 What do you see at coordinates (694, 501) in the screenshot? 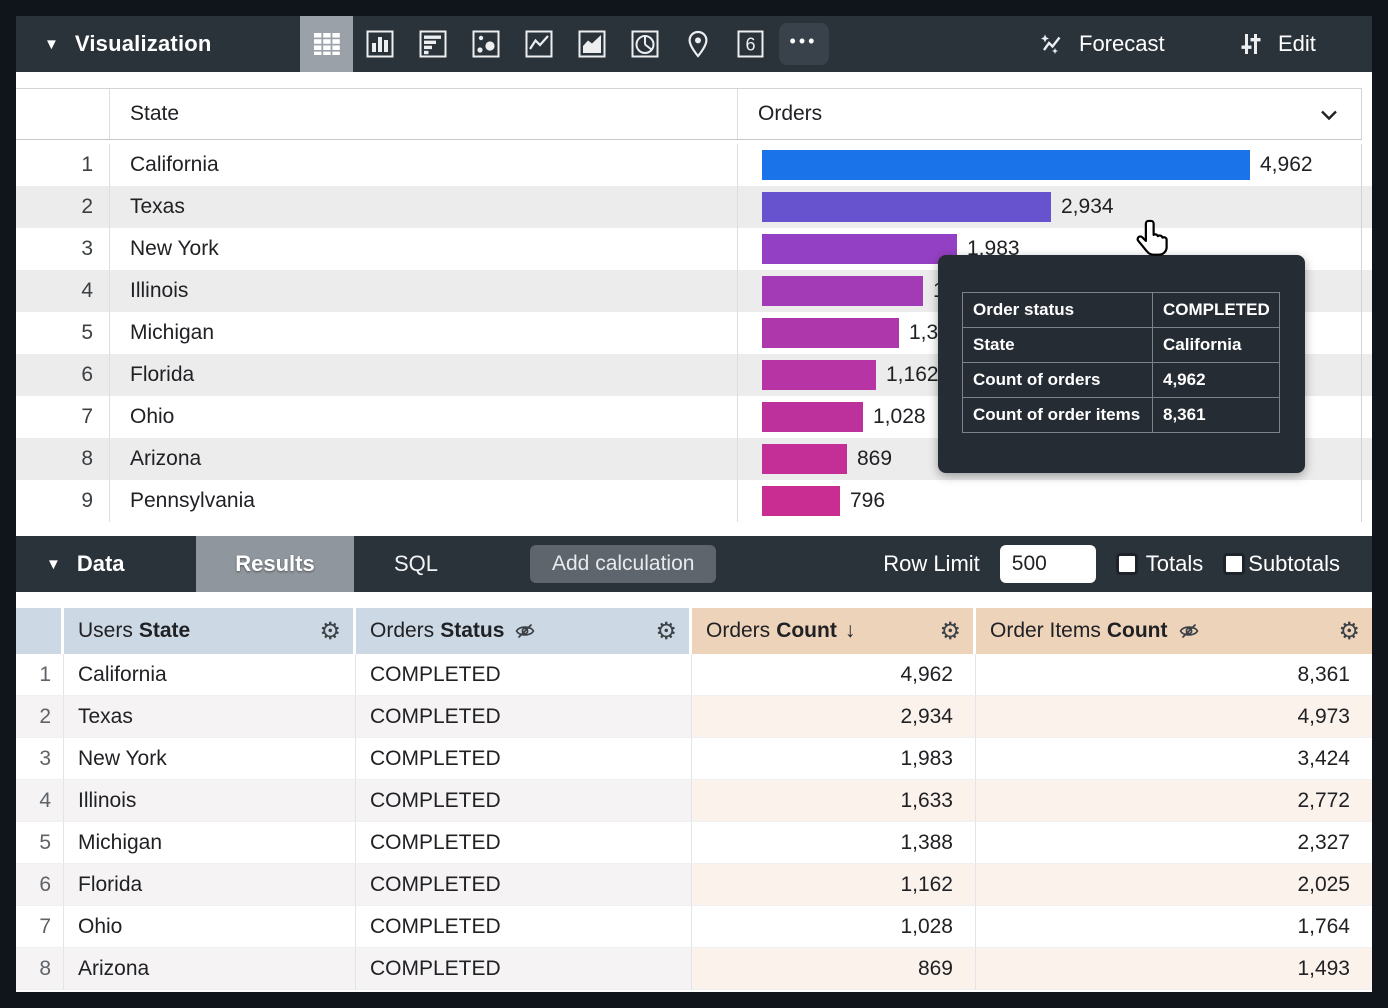
I see `viz-row: 9 Pennsylvania 796` at bounding box center [694, 501].